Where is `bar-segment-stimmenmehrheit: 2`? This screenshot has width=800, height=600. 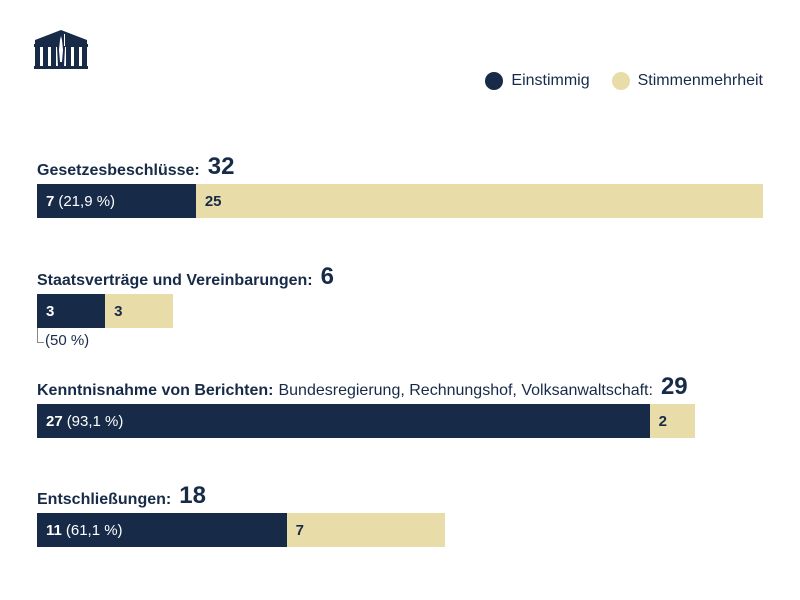 bar-segment-stimmenmehrheit: 2 is located at coordinates (672, 421).